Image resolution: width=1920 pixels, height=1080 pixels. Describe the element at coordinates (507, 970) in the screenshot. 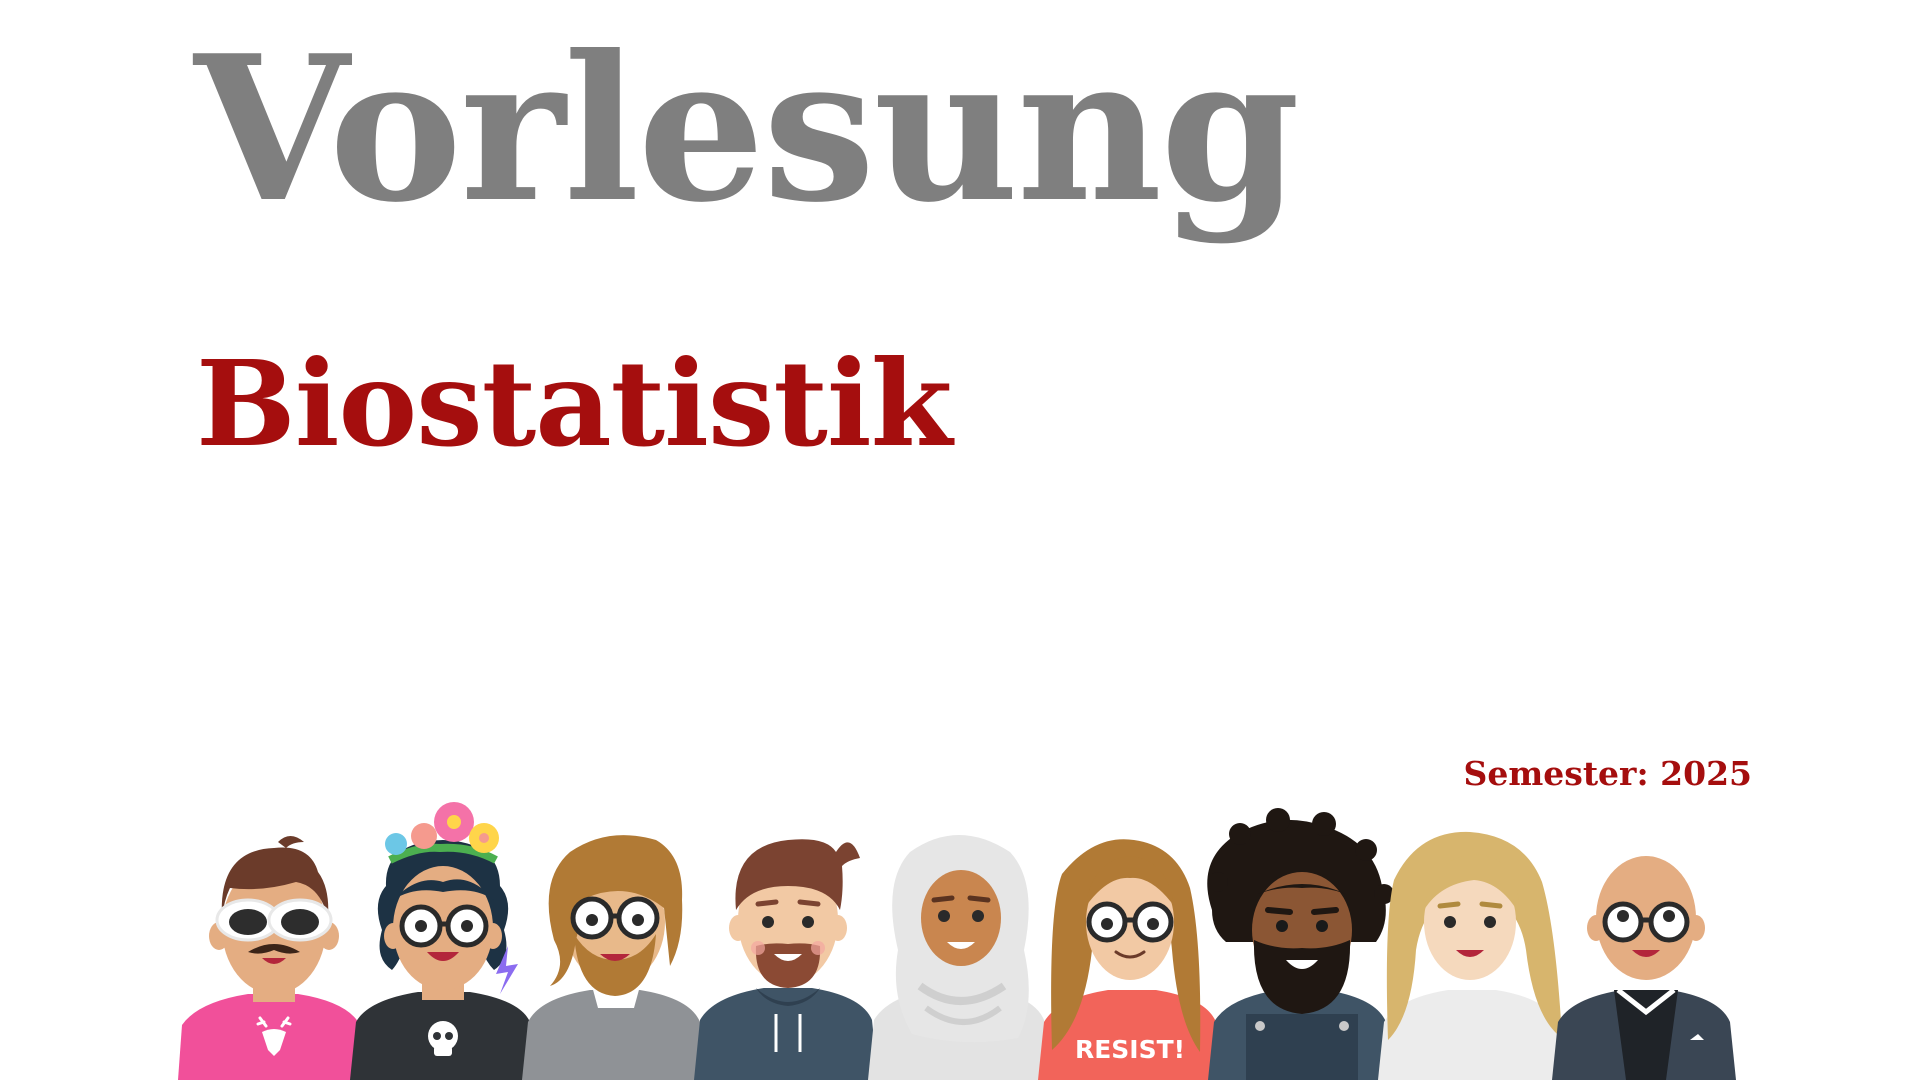

I see `lightning-icon` at that location.